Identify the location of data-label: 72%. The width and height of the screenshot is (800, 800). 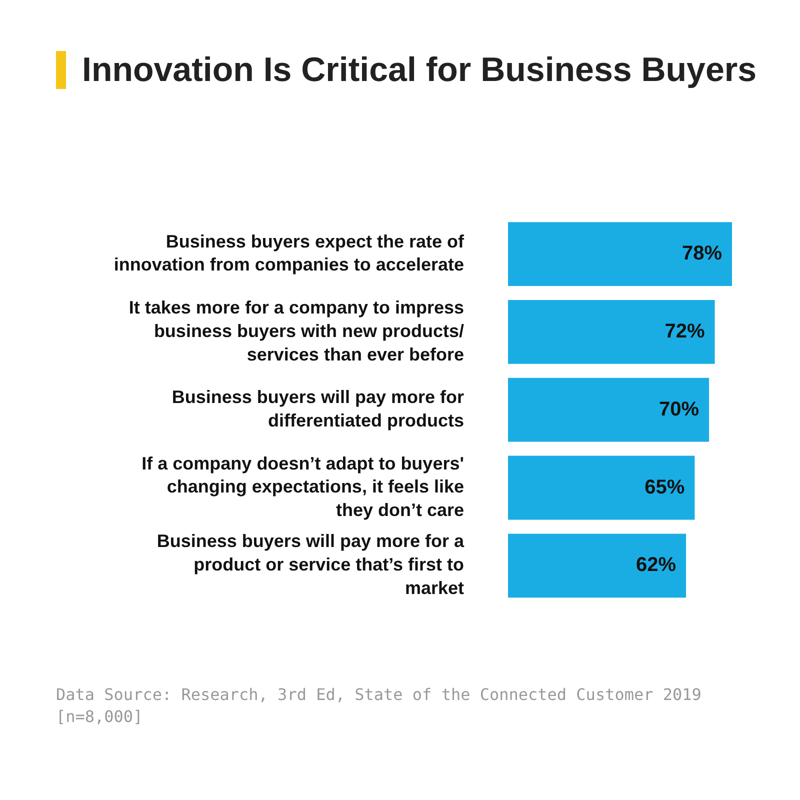
(684, 331).